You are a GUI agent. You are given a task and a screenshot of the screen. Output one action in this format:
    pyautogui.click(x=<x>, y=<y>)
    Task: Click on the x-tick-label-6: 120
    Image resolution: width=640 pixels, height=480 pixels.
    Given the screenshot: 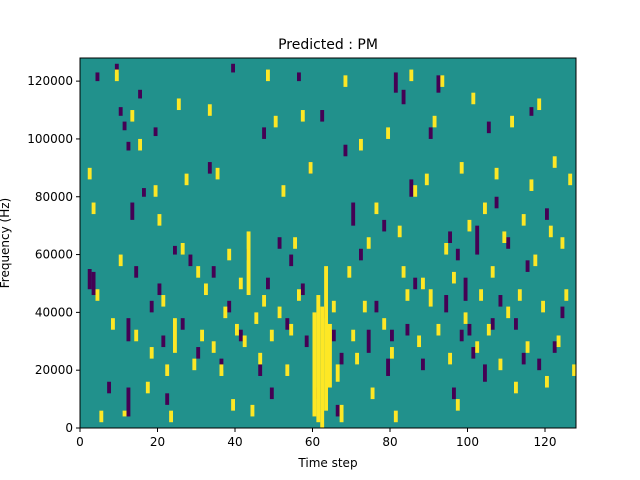 What is the action you would take?
    pyautogui.click(x=545, y=442)
    